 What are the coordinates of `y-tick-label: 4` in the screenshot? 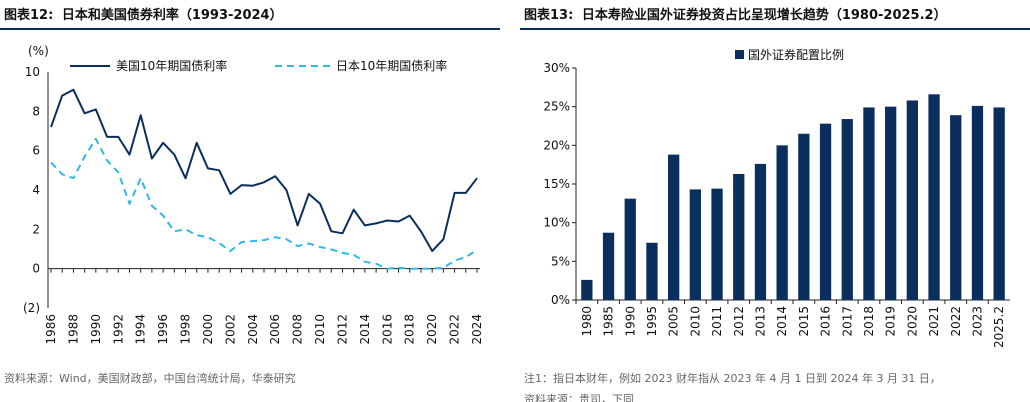 It's located at (36, 190).